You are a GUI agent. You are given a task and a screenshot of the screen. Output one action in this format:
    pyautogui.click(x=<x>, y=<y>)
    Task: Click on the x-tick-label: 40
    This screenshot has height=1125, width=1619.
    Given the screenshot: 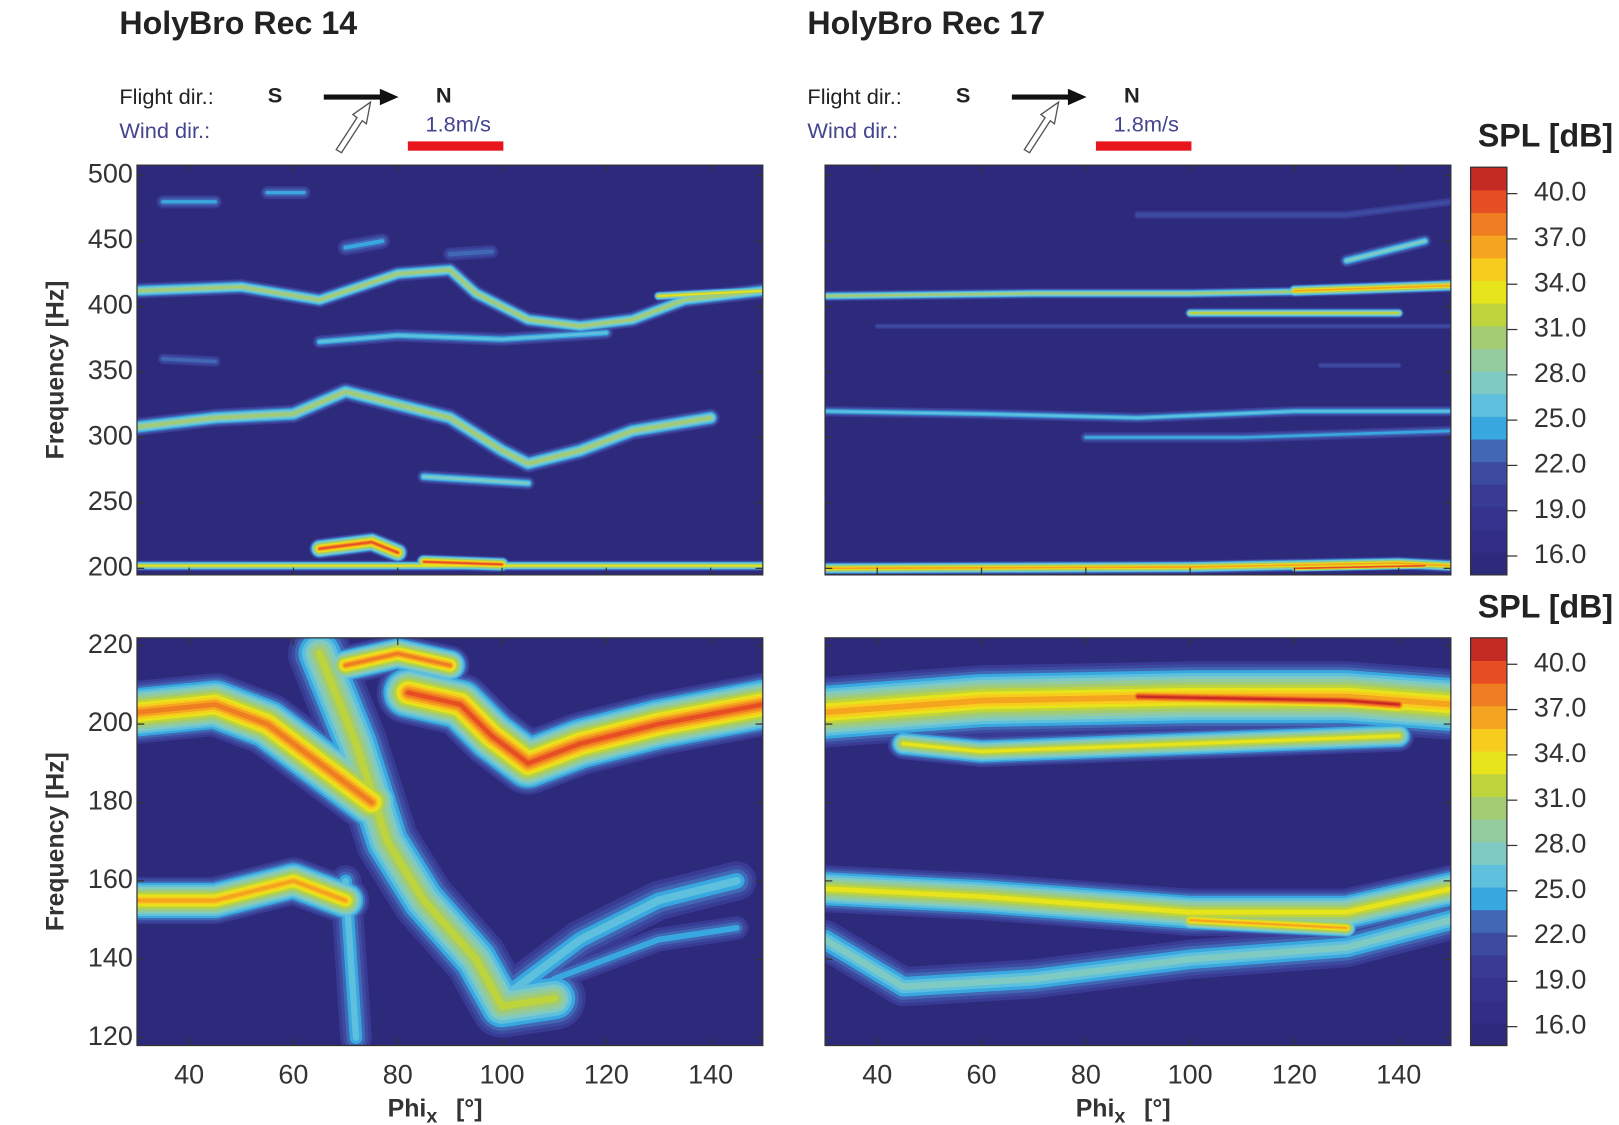 What is the action you would take?
    pyautogui.click(x=189, y=1075)
    